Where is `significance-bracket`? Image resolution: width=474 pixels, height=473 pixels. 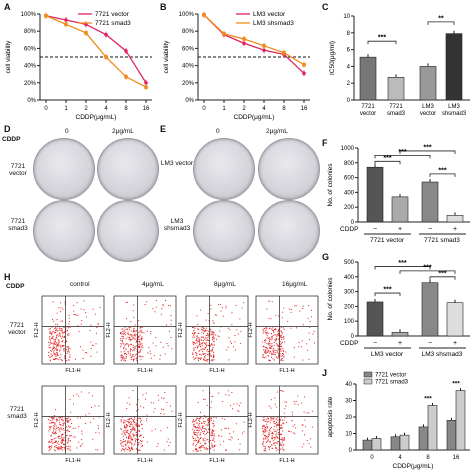 significance-bracket is located at coordinates (442, 175).